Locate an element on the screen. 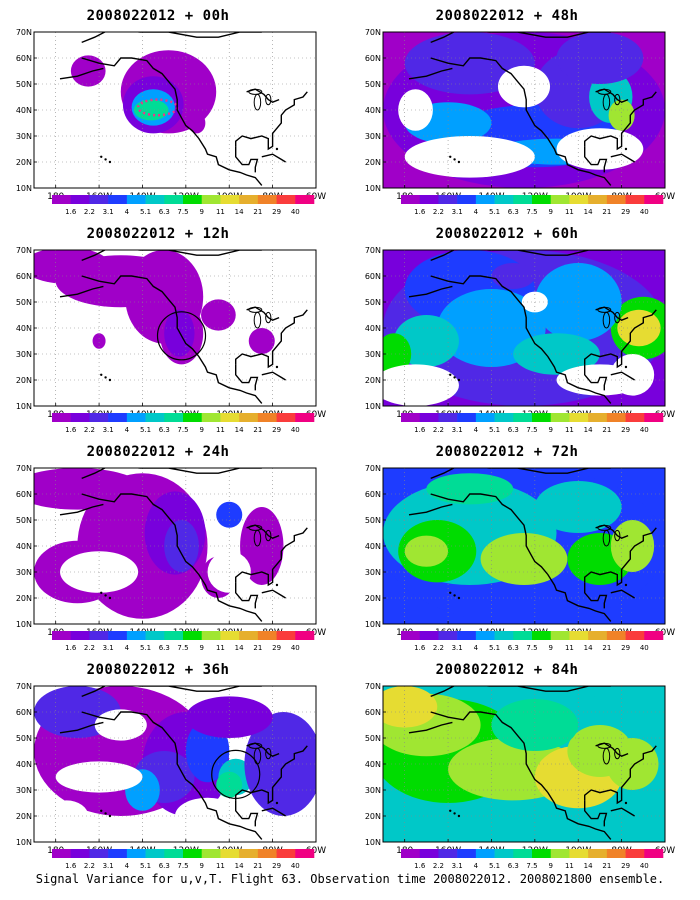  colorbar-label: 40 is located at coordinates (295, 648).